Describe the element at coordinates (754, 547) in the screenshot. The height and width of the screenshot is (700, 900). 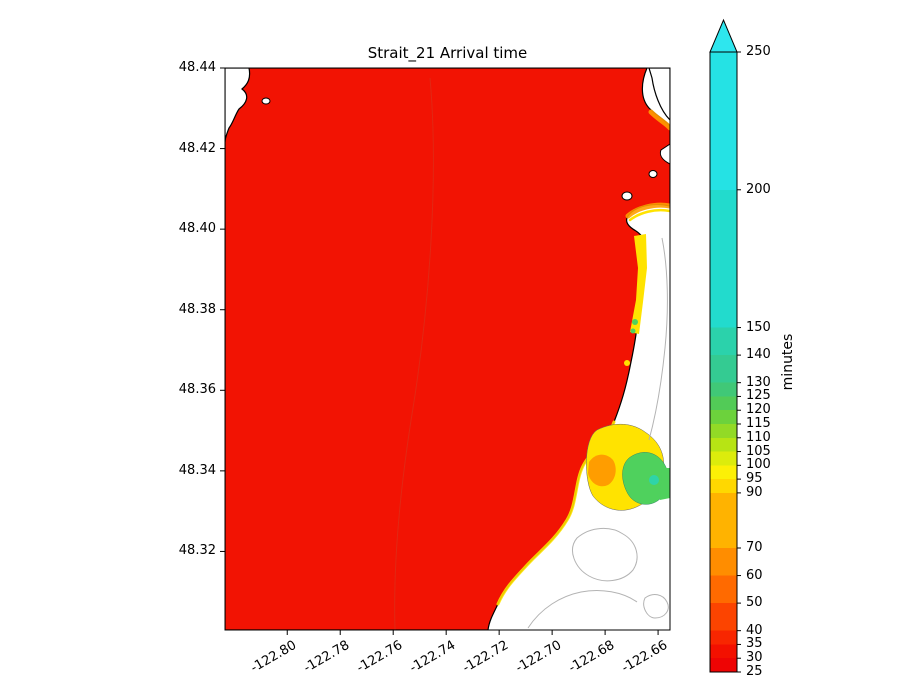
I see `colorbar-tick-label: 70` at that location.